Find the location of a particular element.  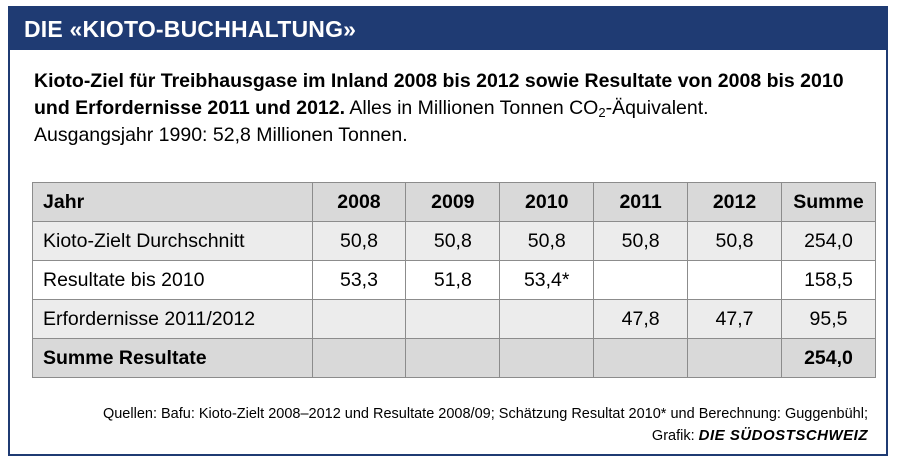

table-cell: 53,4* is located at coordinates (547, 280).